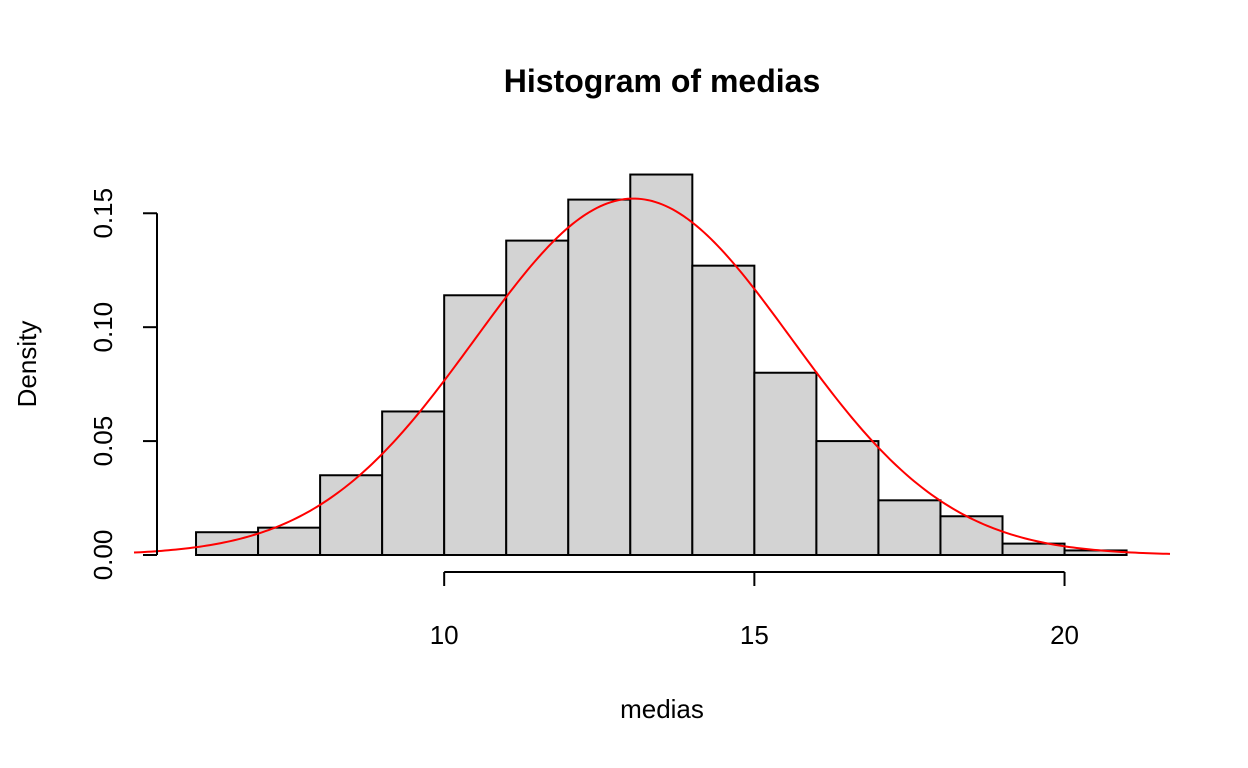 This screenshot has height=768, width=1248. Describe the element at coordinates (103, 441) in the screenshot. I see `y-tick-label-1: 0.05` at that location.